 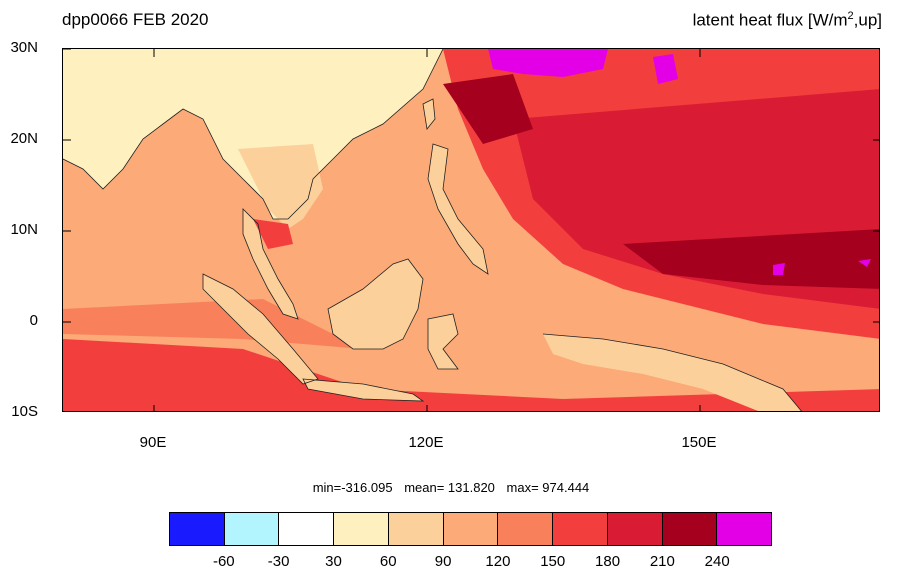 I want to click on colorbar-label: -60, so click(x=223, y=561).